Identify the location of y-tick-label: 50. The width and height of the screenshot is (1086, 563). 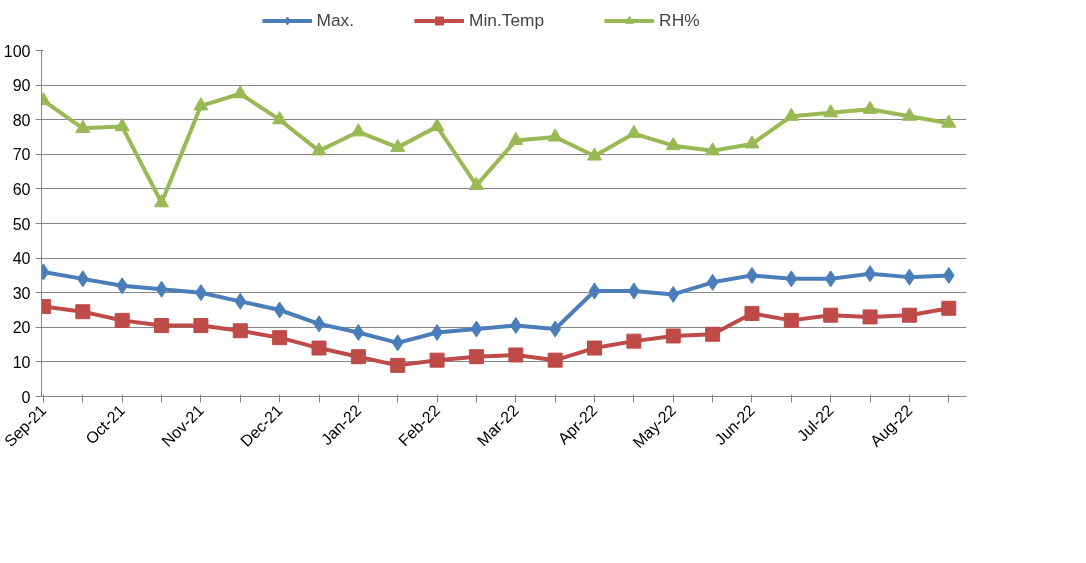
(21, 224).